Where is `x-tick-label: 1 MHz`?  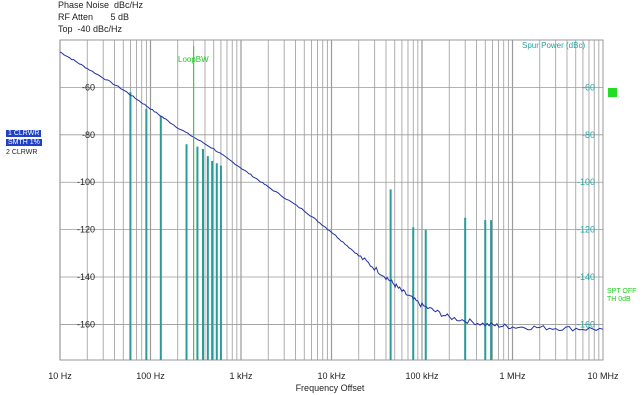 x-tick-label: 1 MHz is located at coordinates (512, 376).